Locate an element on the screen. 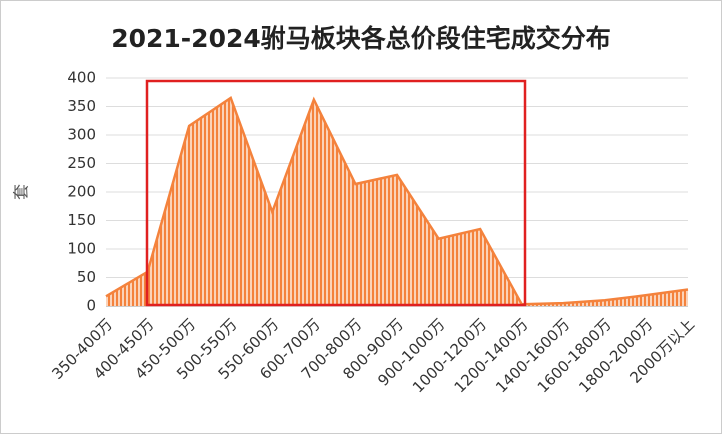 The height and width of the screenshot is (447, 722). y-tick-label: 250 is located at coordinates (81, 163).